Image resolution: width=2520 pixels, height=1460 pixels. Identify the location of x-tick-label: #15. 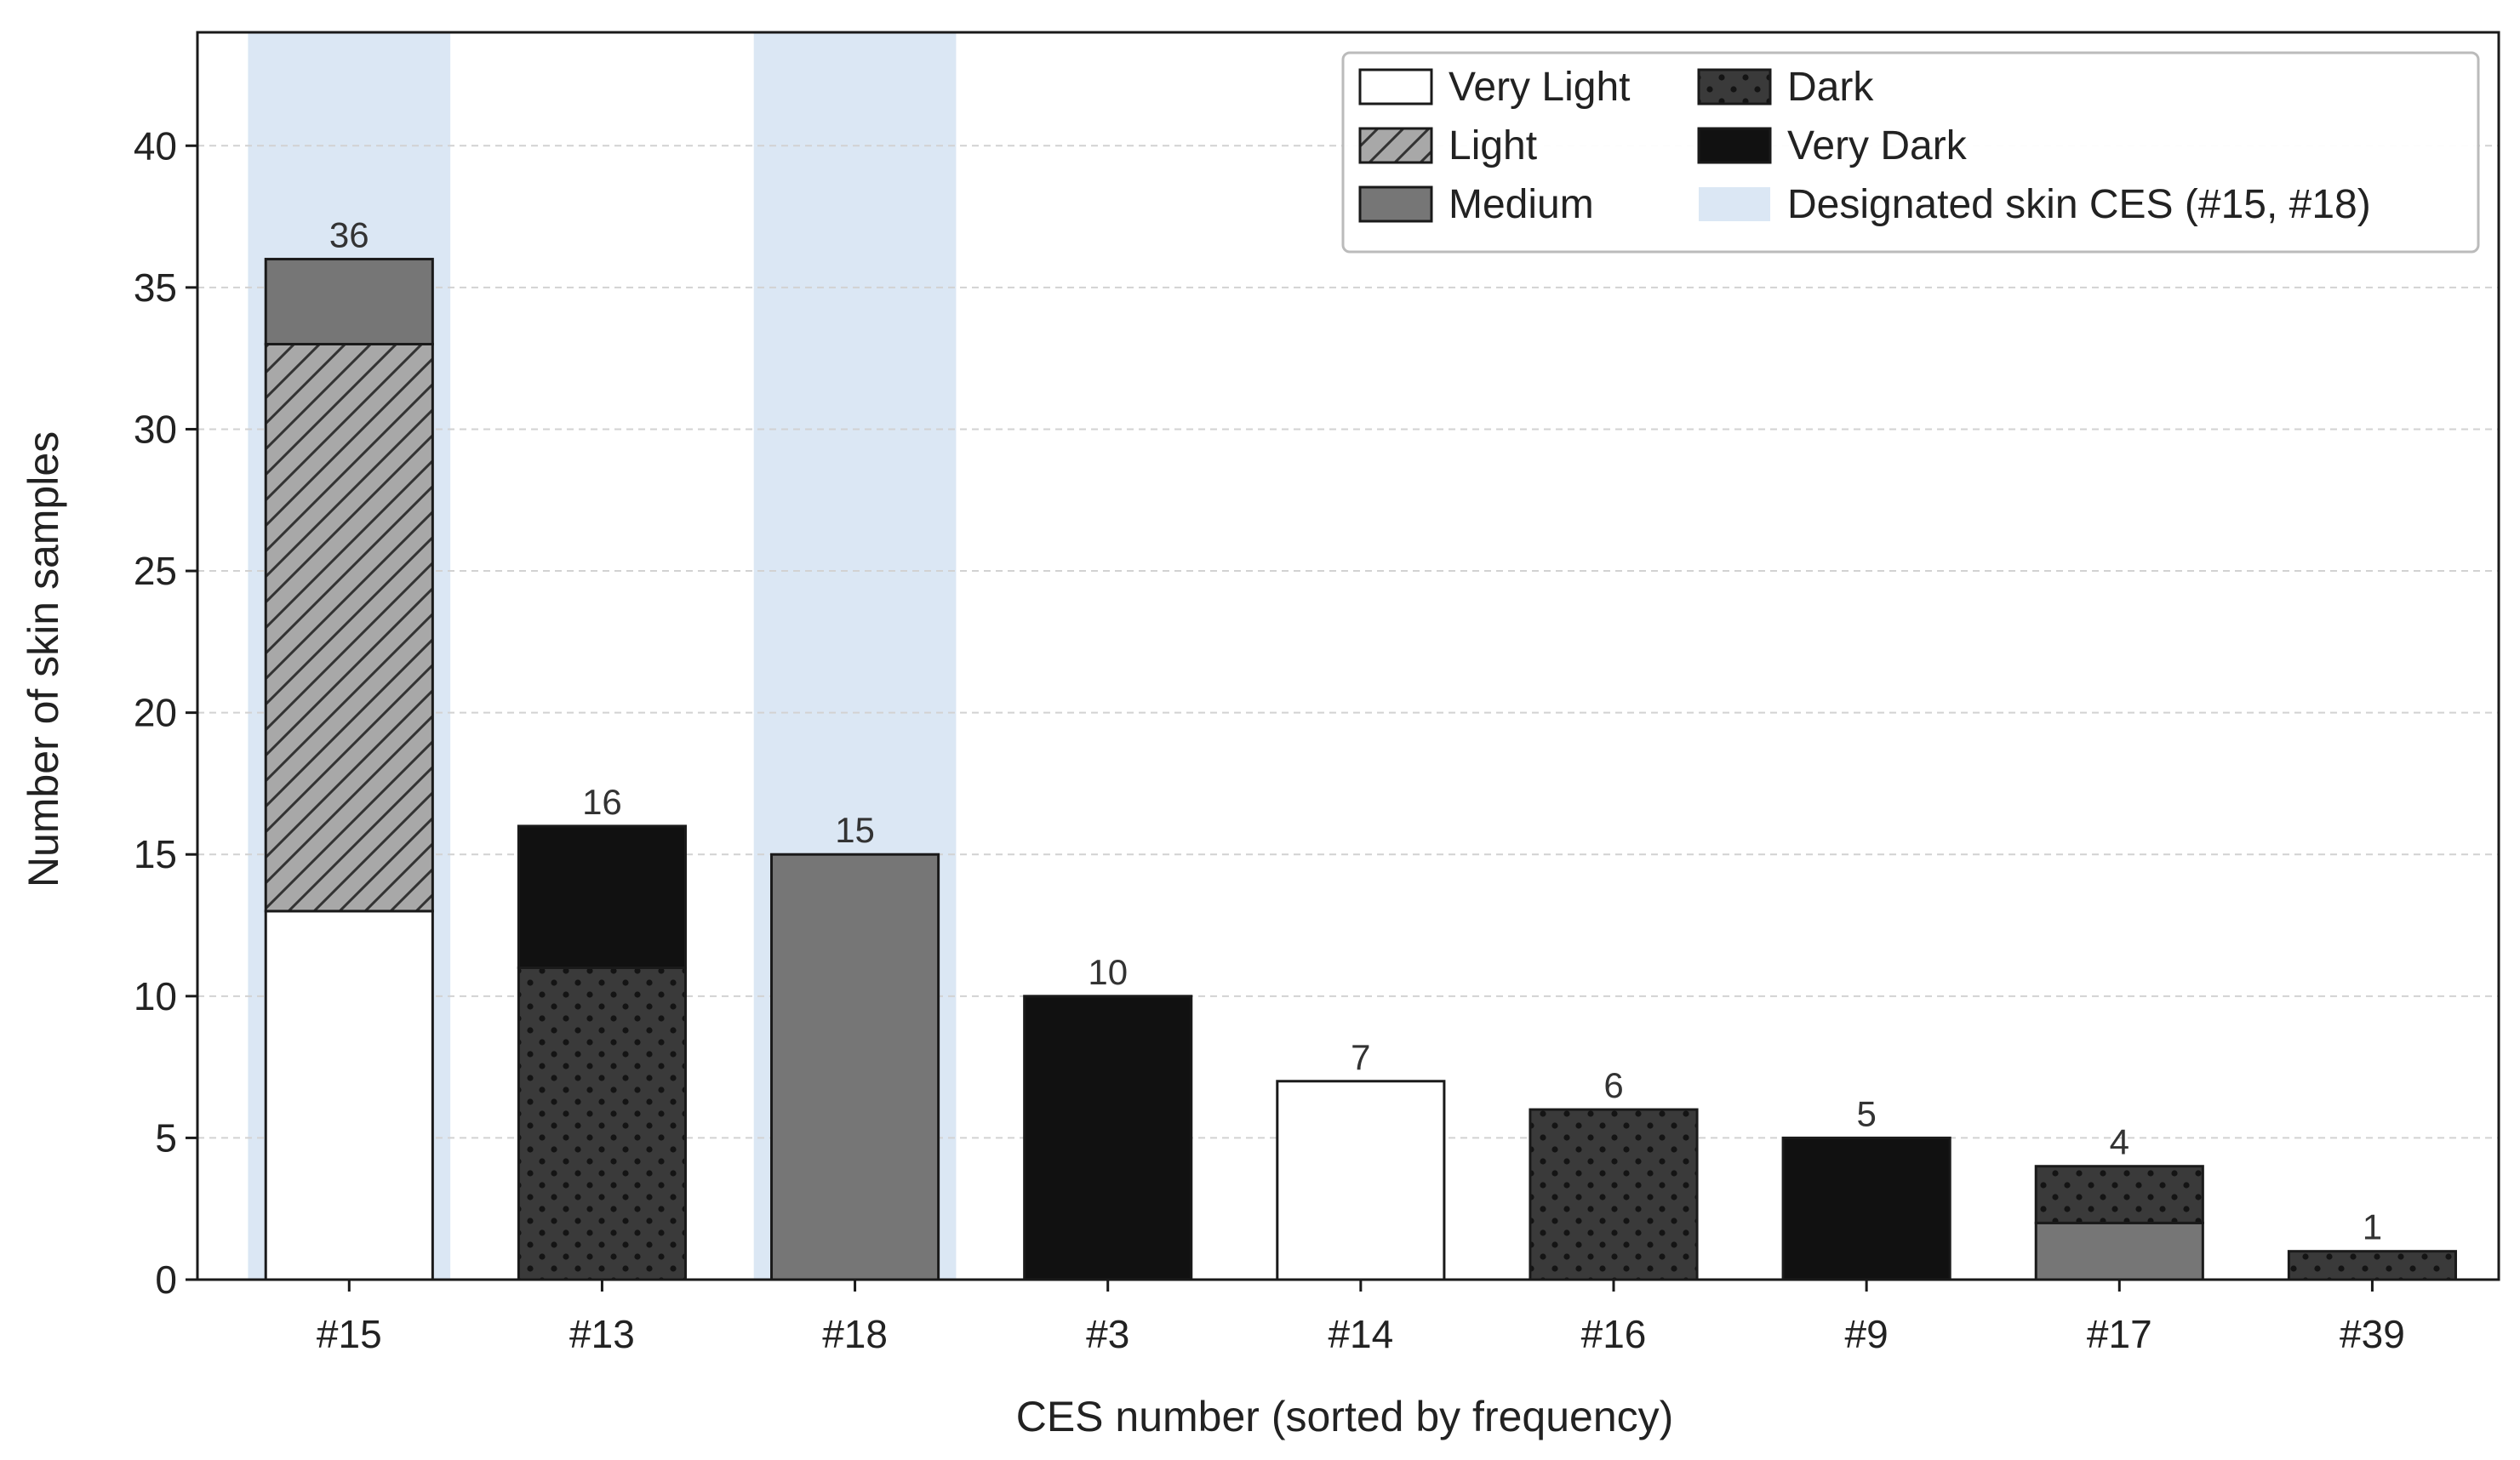
(349, 1334).